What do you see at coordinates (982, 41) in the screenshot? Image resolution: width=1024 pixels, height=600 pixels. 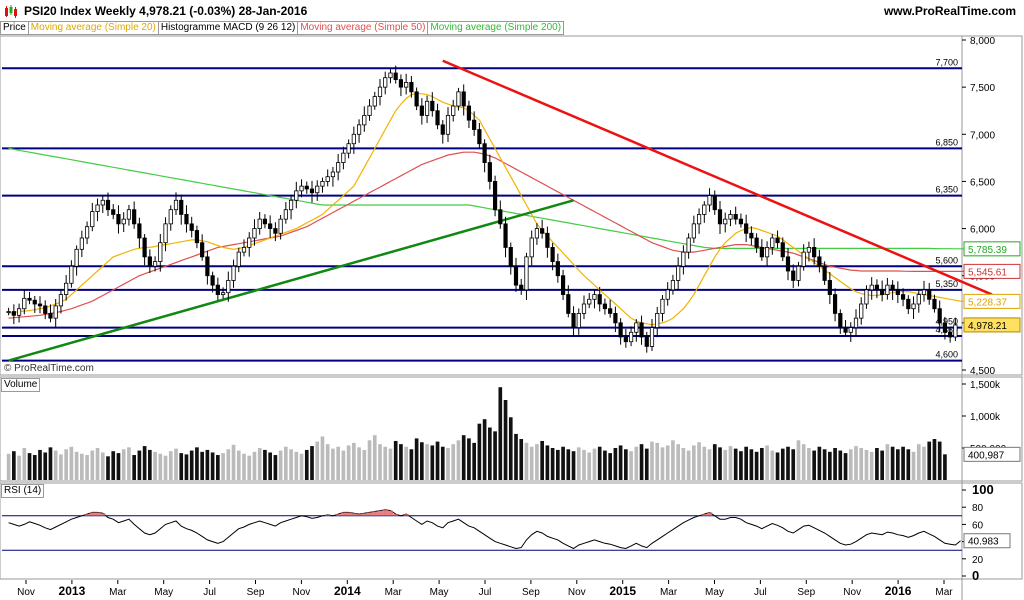 I see `price-y-tick-label: 8,000` at bounding box center [982, 41].